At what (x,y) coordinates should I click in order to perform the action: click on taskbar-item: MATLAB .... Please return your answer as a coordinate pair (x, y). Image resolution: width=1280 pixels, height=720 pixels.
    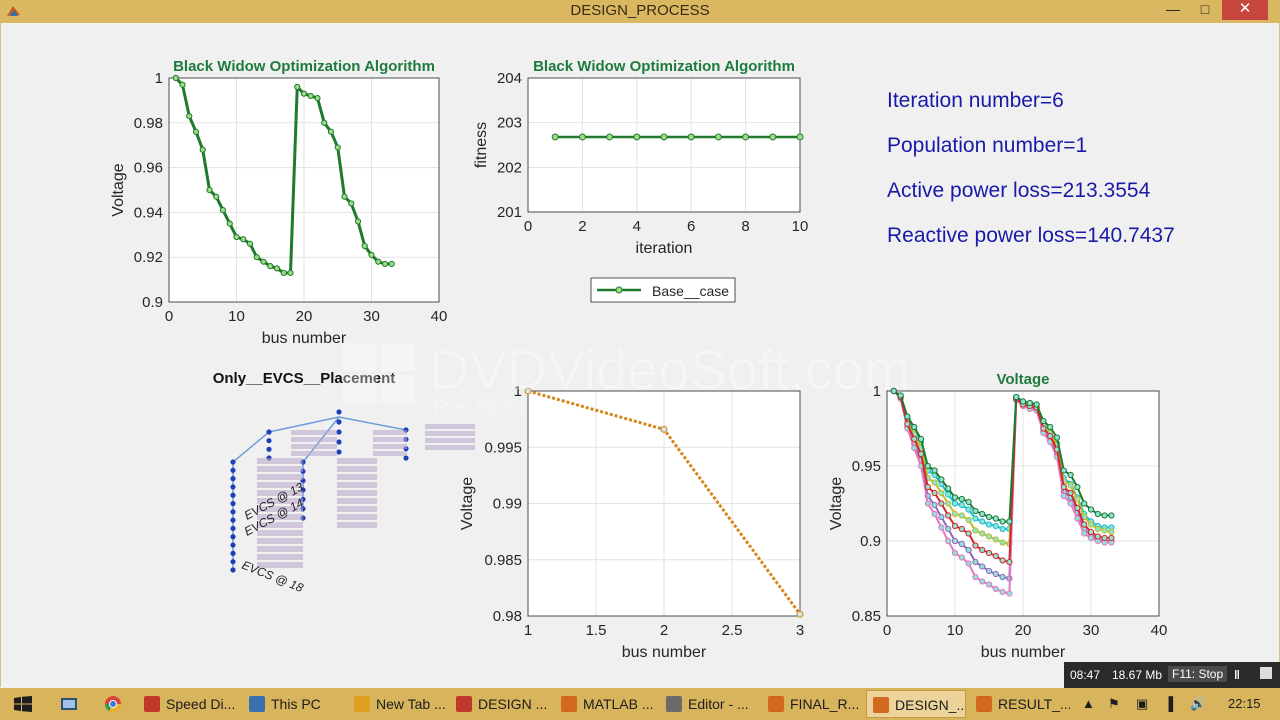
    Looking at the image, I should click on (605, 704).